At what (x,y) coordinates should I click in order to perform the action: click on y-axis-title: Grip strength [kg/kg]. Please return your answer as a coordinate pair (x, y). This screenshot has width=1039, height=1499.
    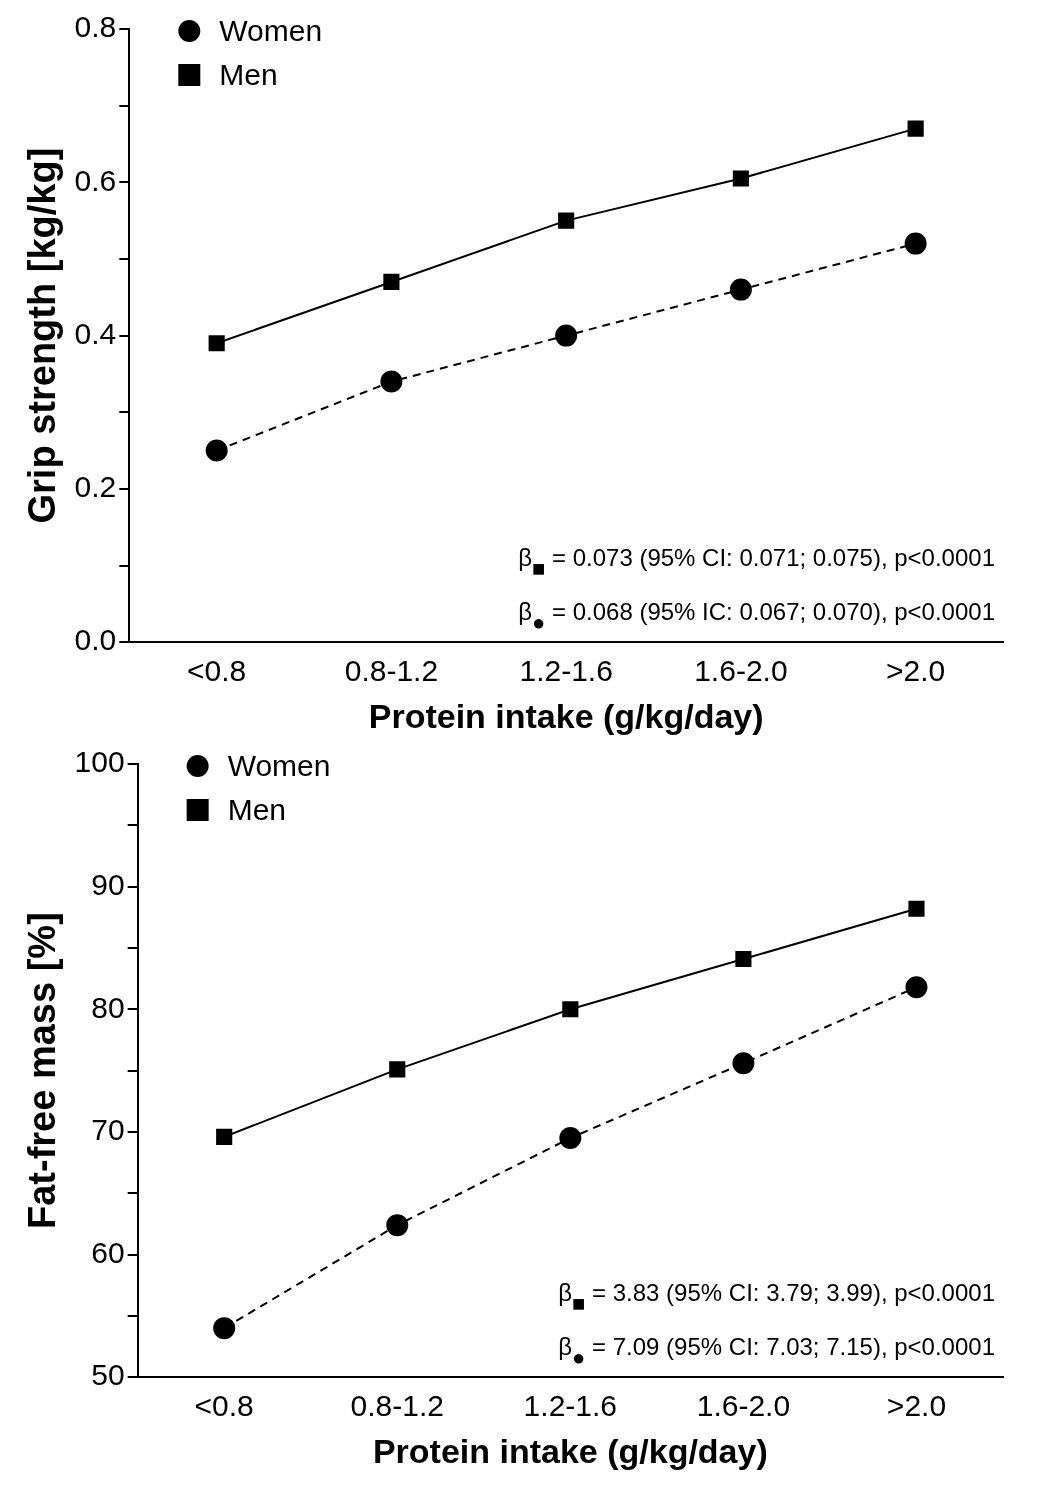
    Looking at the image, I should click on (42, 335).